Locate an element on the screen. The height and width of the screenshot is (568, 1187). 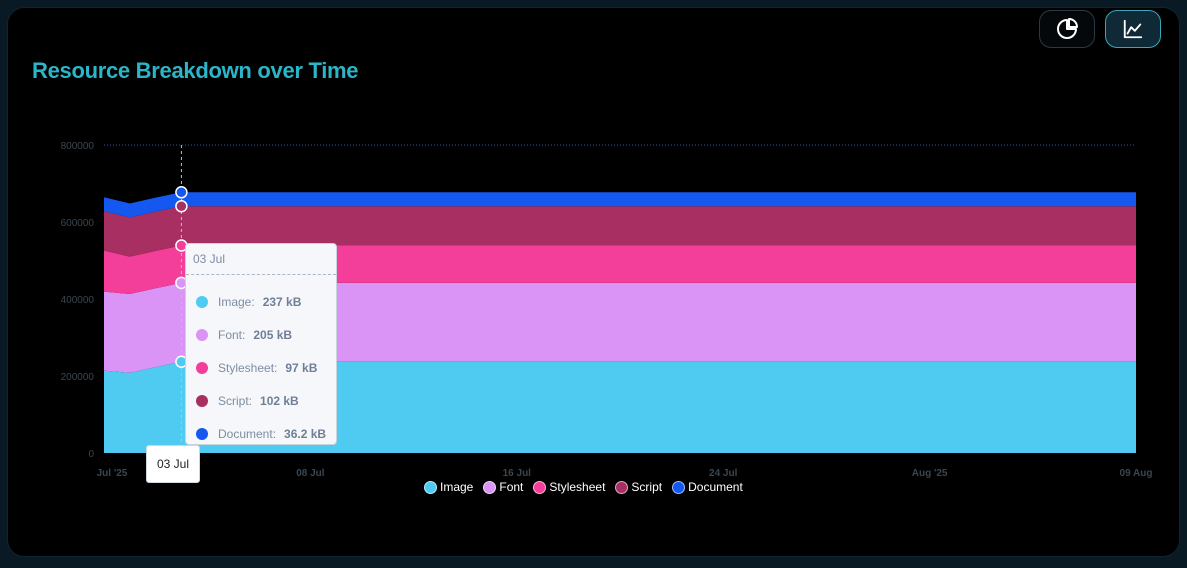
y-tick-label: 200000 is located at coordinates (78, 377).